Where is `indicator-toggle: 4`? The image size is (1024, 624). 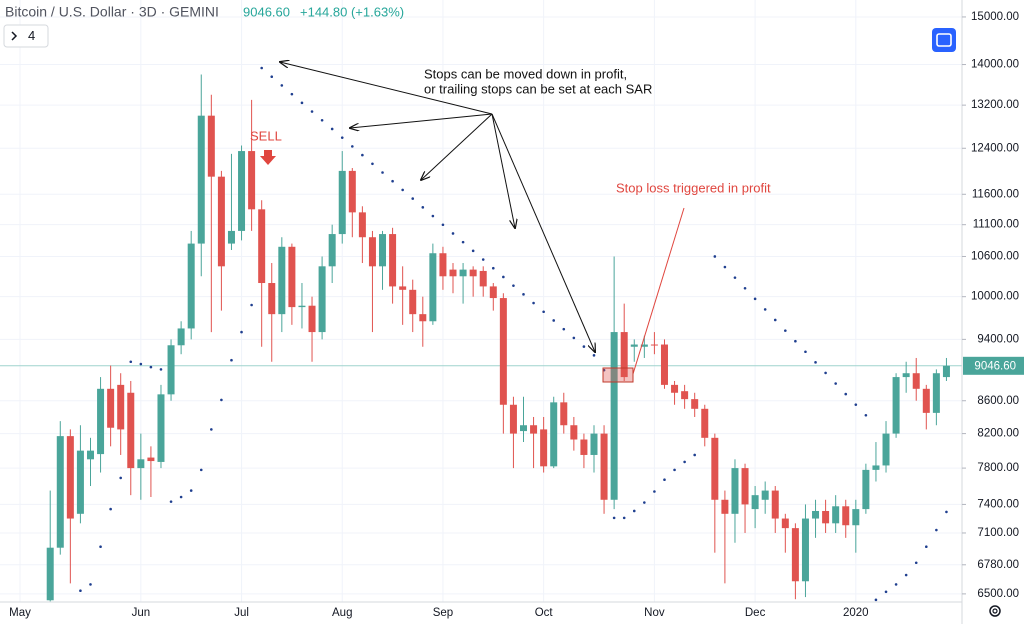
indicator-toggle: 4 is located at coordinates (26, 36).